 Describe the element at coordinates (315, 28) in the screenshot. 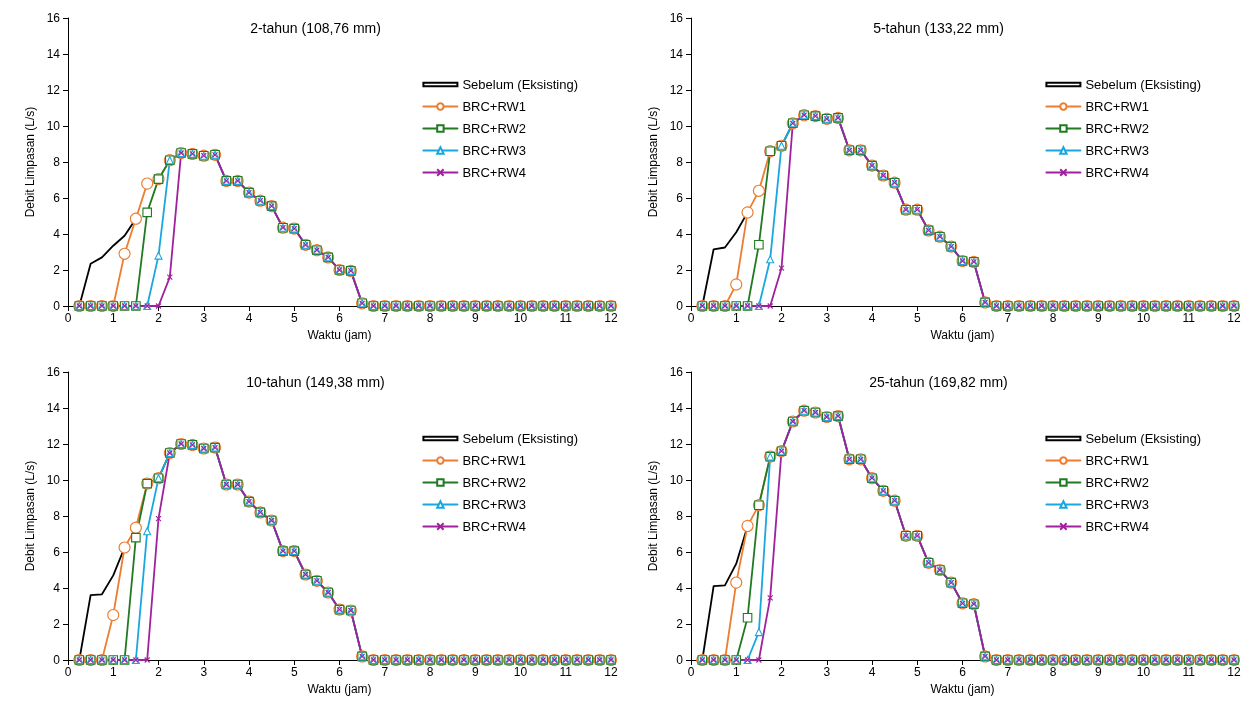

I see `chart-title: 2-tahun (108,76 mm)` at that location.